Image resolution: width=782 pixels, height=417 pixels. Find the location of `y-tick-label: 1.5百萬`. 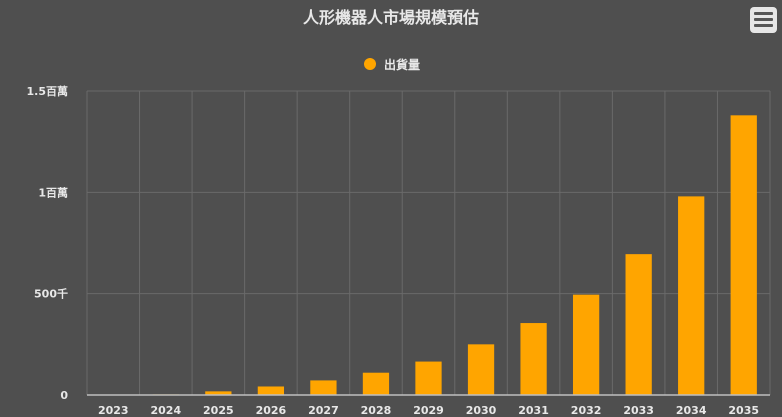

y-tick-label: 1.5百萬 is located at coordinates (48, 91).